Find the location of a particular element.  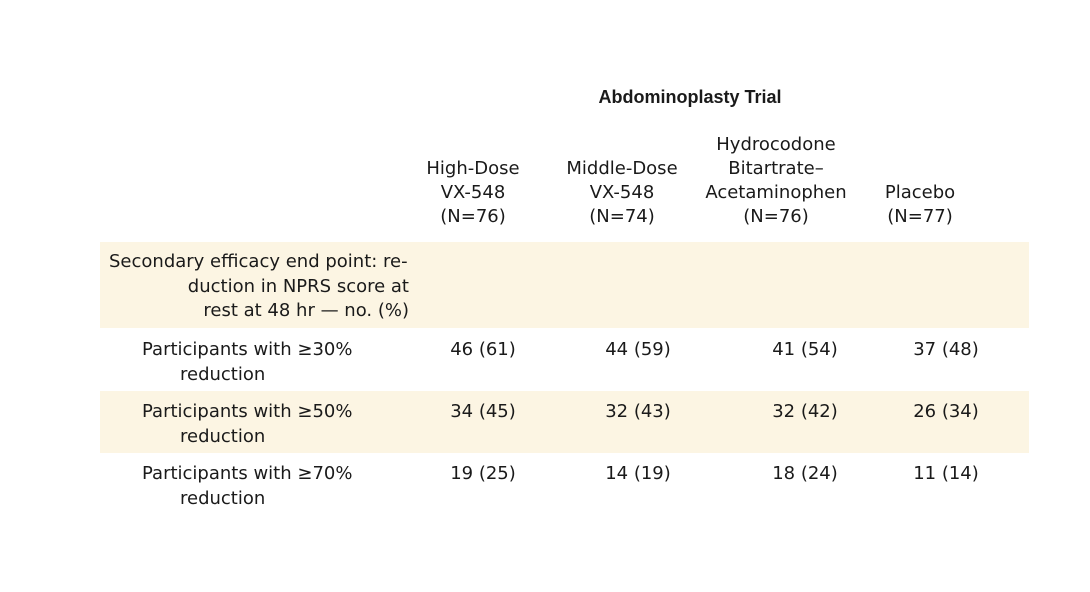

table-cell: 37 (48) is located at coordinates (946, 349).